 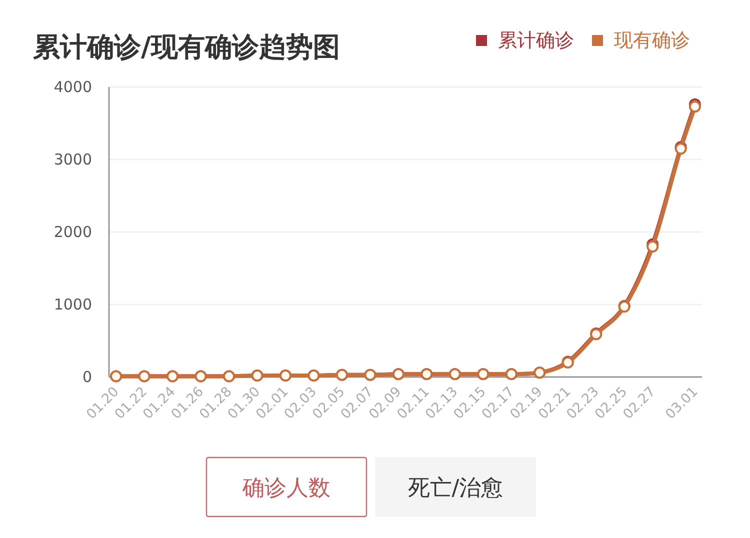 What do you see at coordinates (652, 41) in the screenshot?
I see `legend-label: 现有确诊` at bounding box center [652, 41].